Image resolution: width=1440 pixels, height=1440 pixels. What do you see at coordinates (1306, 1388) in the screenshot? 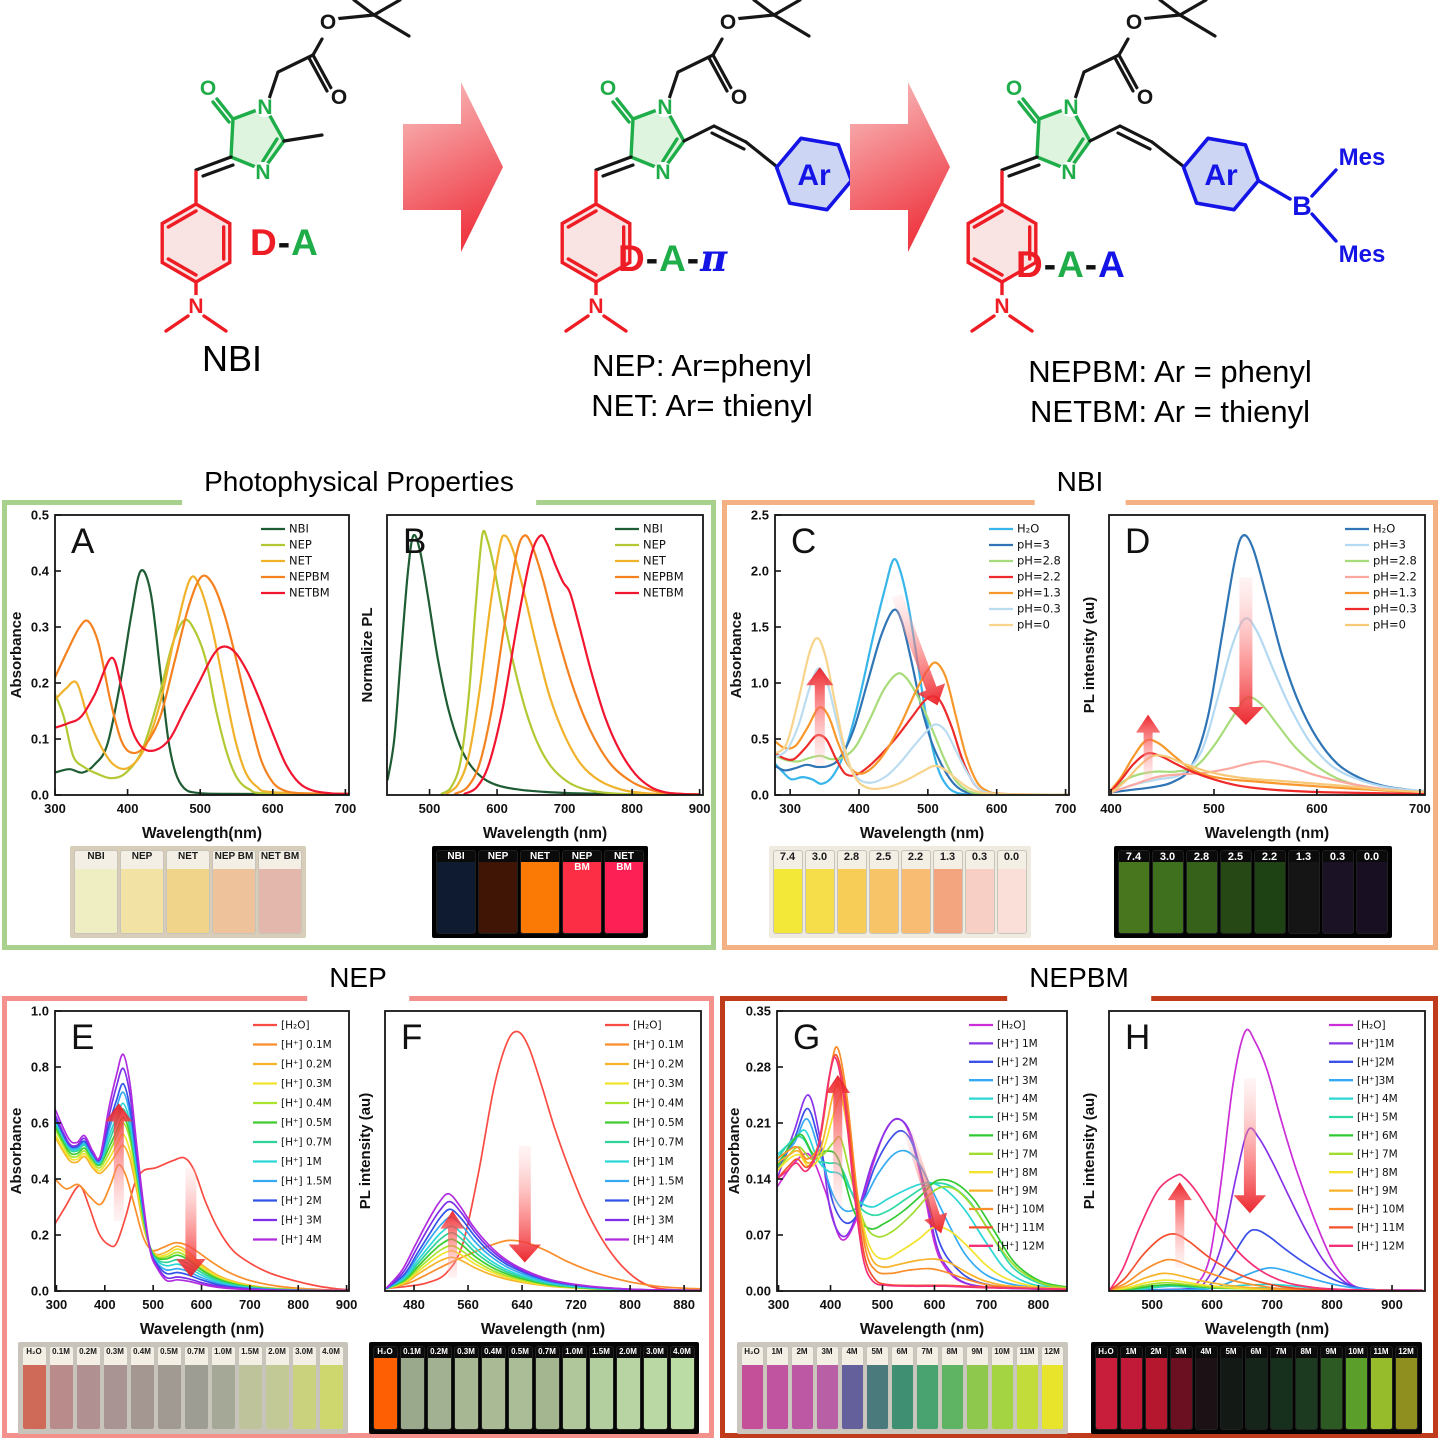
I see `cuvette: 8M` at bounding box center [1306, 1388].